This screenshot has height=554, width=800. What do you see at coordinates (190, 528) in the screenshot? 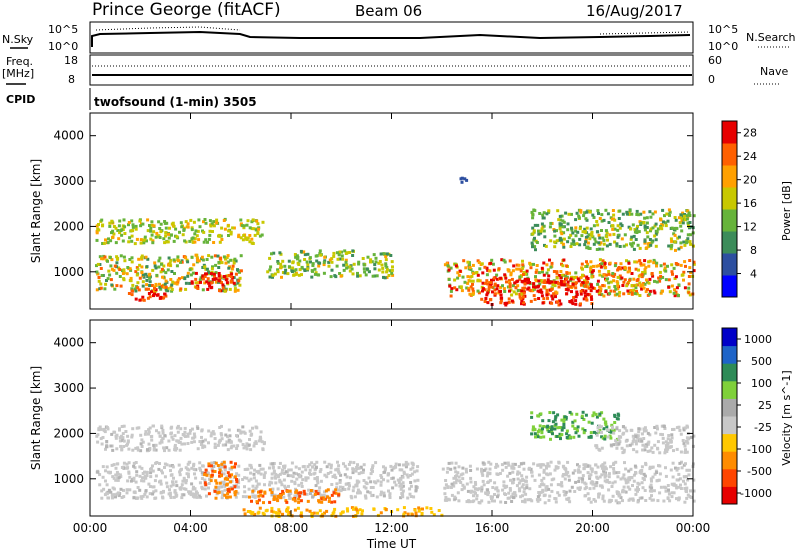
I see `x-tick-label: 04:00` at bounding box center [190, 528].